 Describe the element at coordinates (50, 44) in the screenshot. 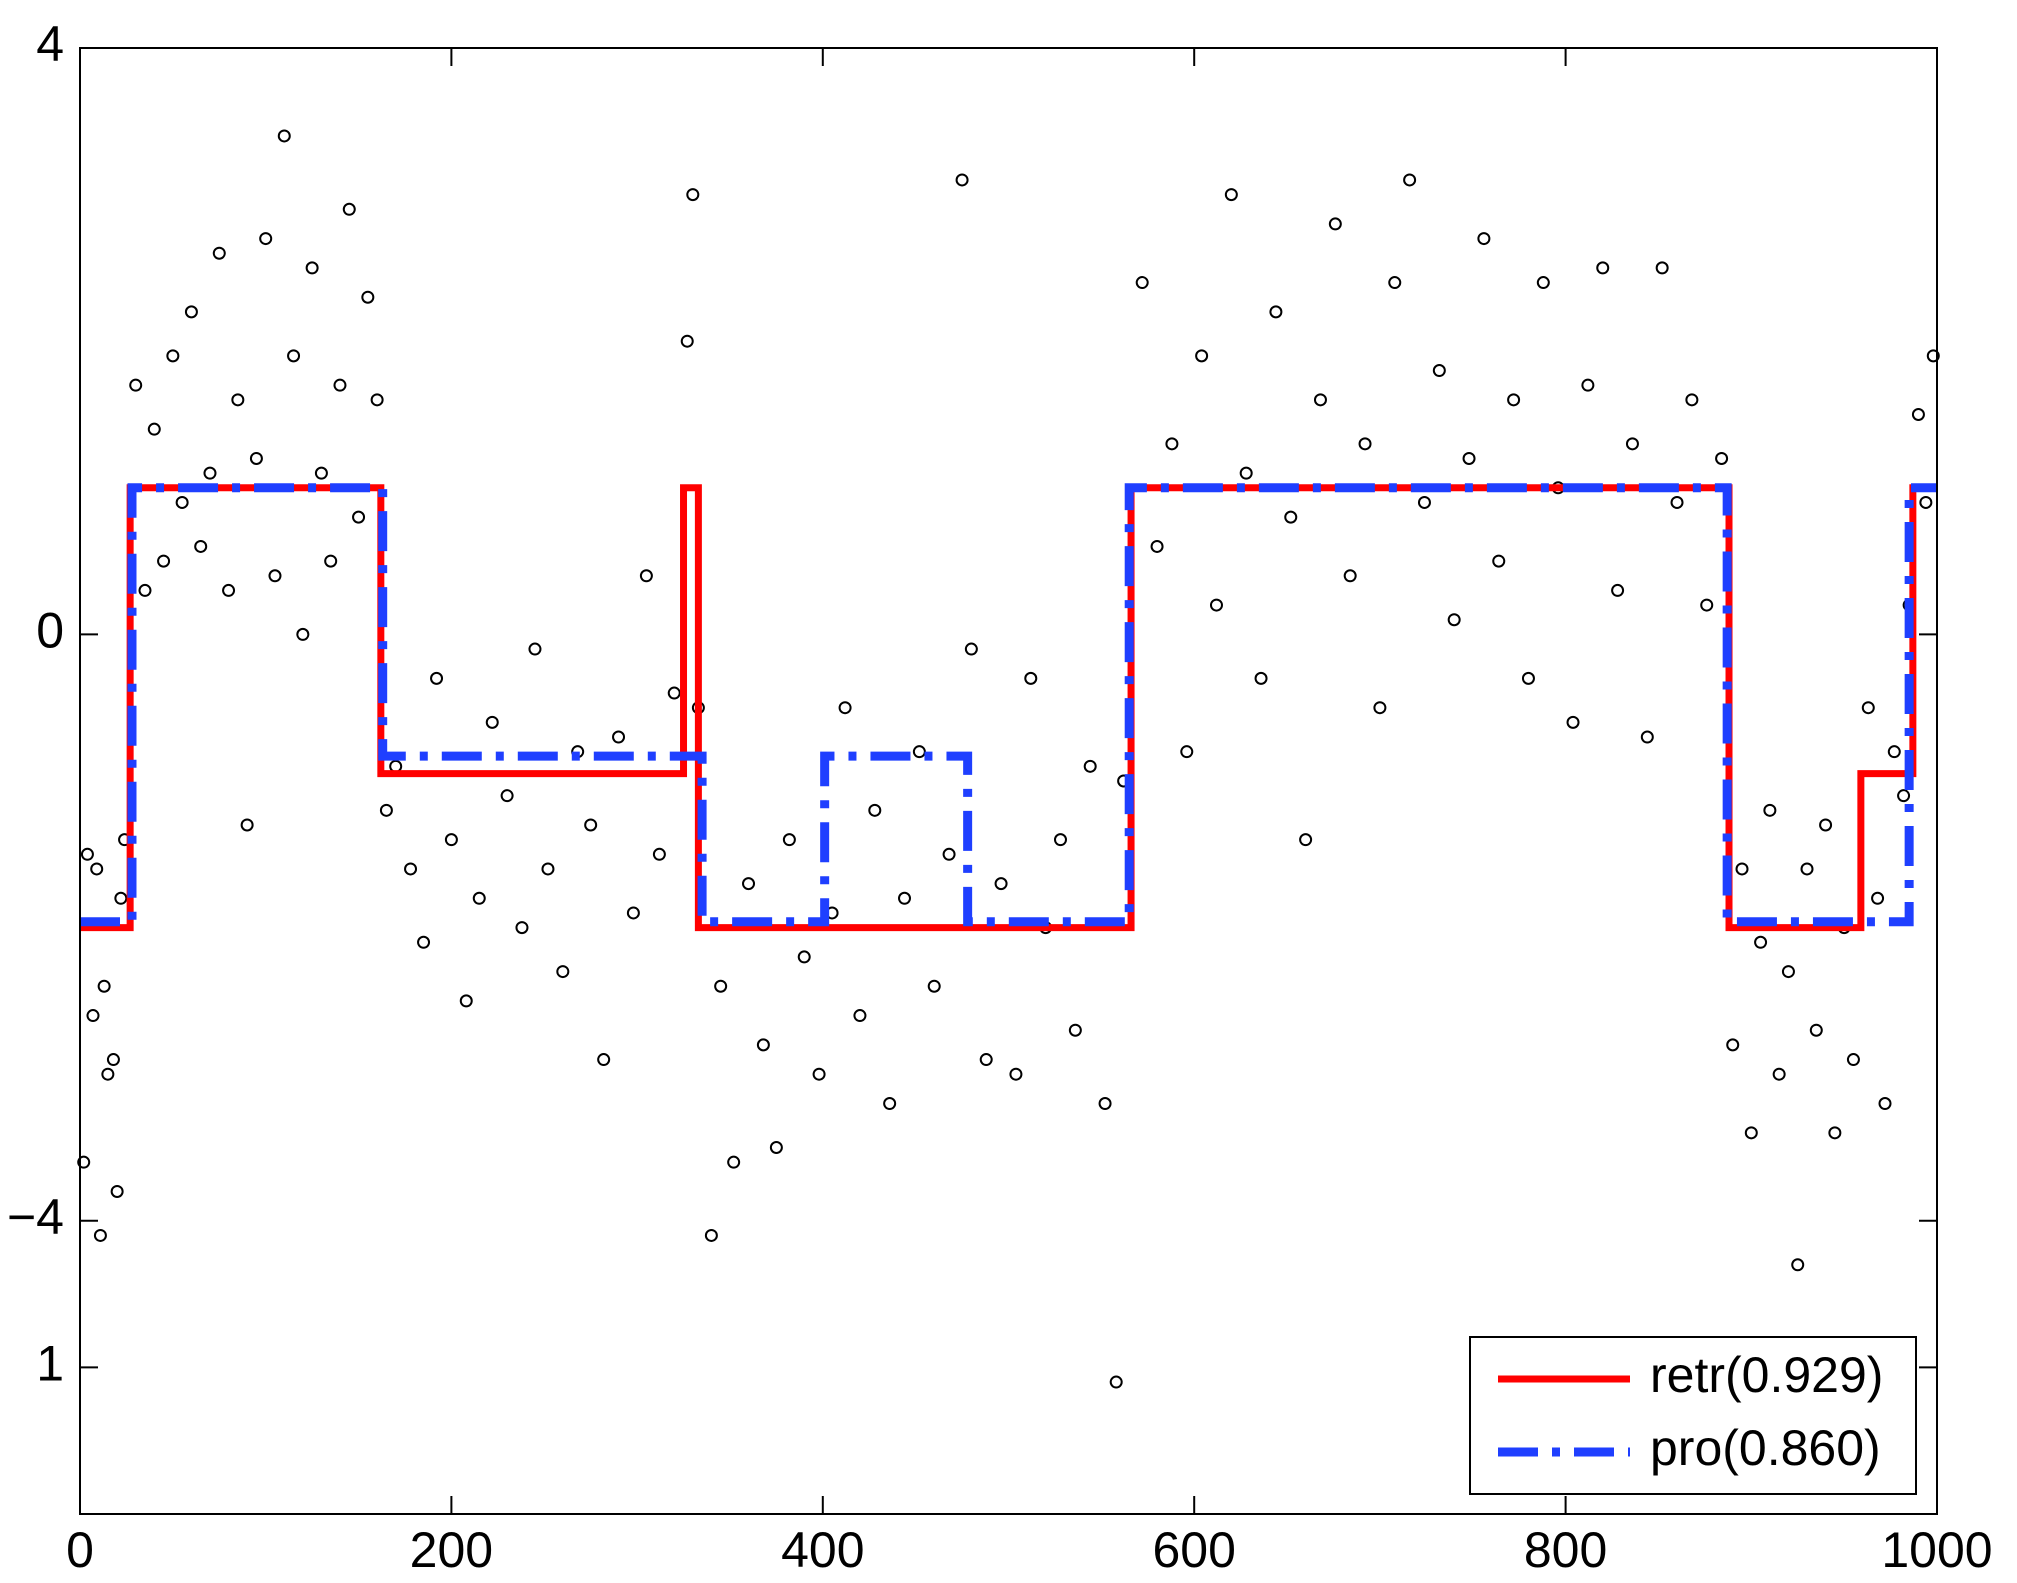

I see `y-tick-label: 4` at that location.